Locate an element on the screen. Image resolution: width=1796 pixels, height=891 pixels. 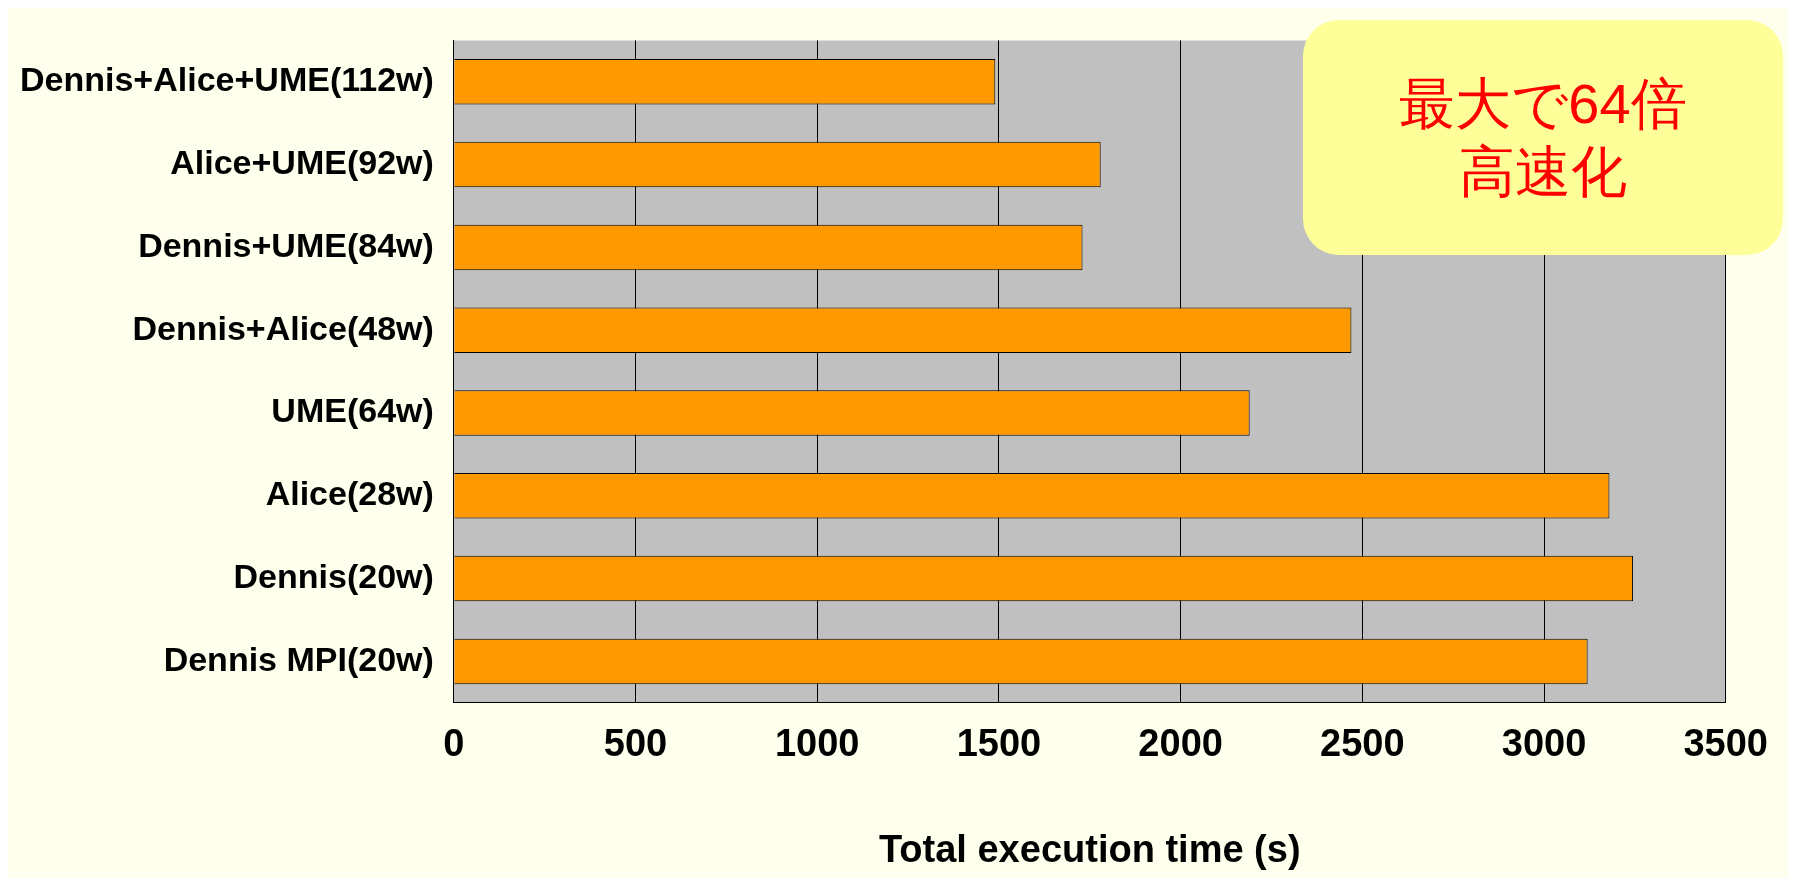
y-tick-label: Dennis+UME(84w) is located at coordinates (286, 244).